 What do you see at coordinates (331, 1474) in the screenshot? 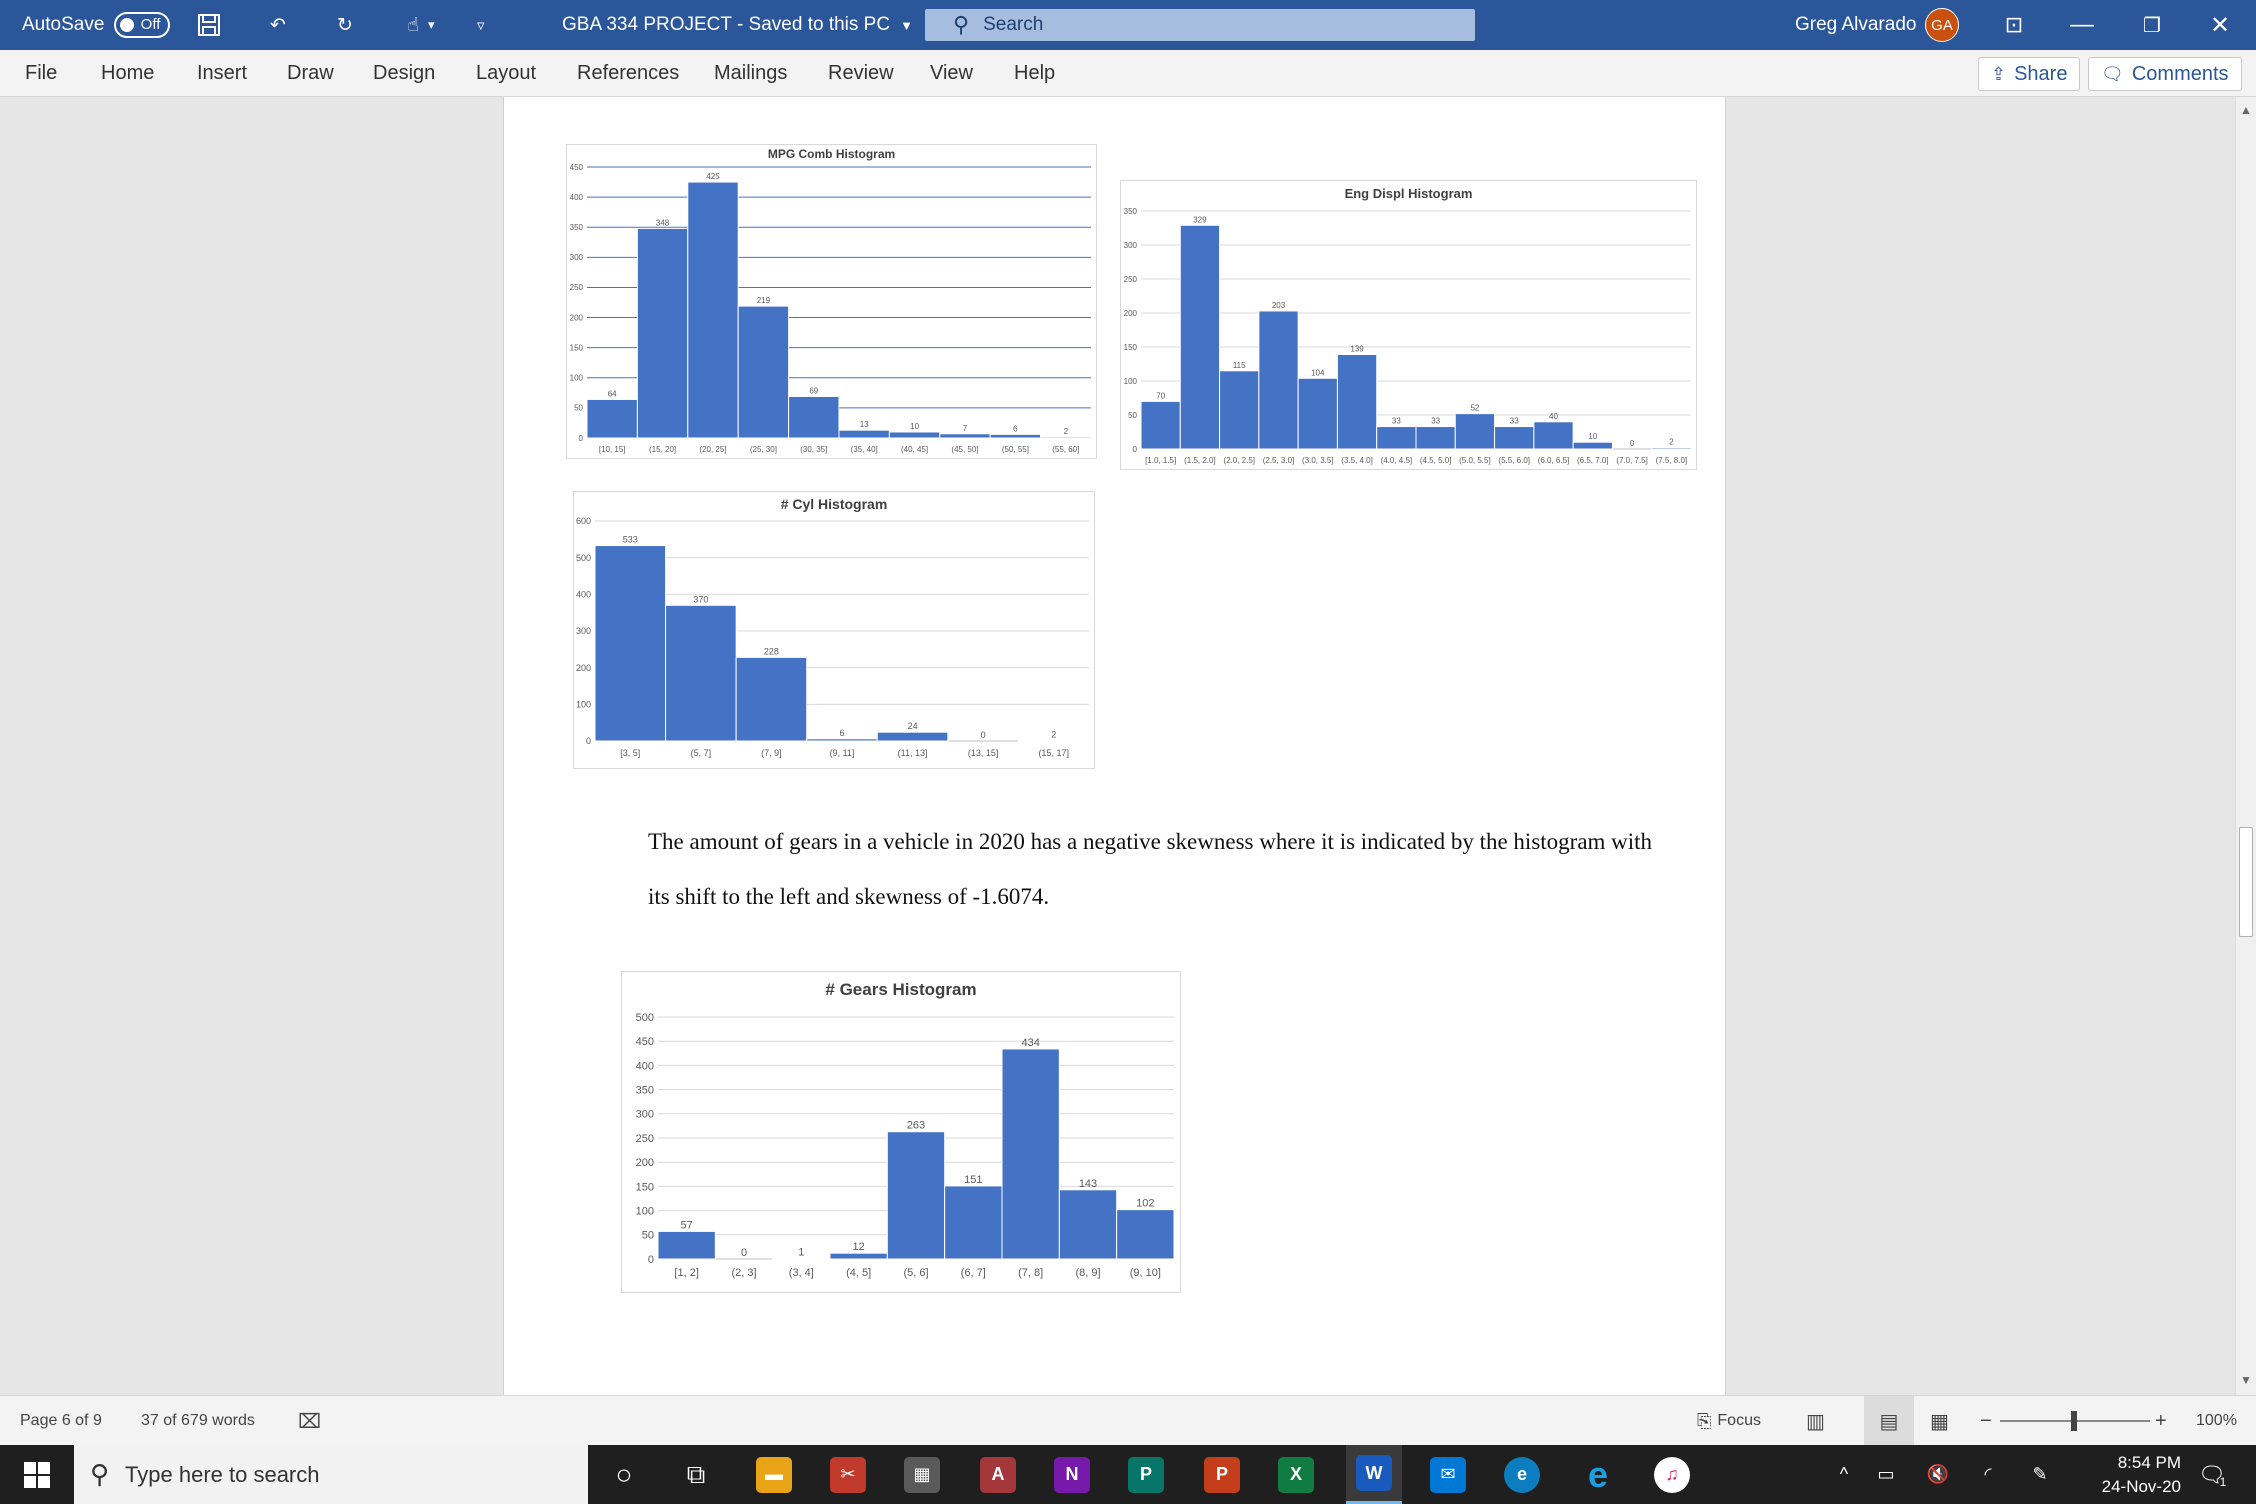
I see `taskbar-search-input: ⚲ Type here to search` at bounding box center [331, 1474].